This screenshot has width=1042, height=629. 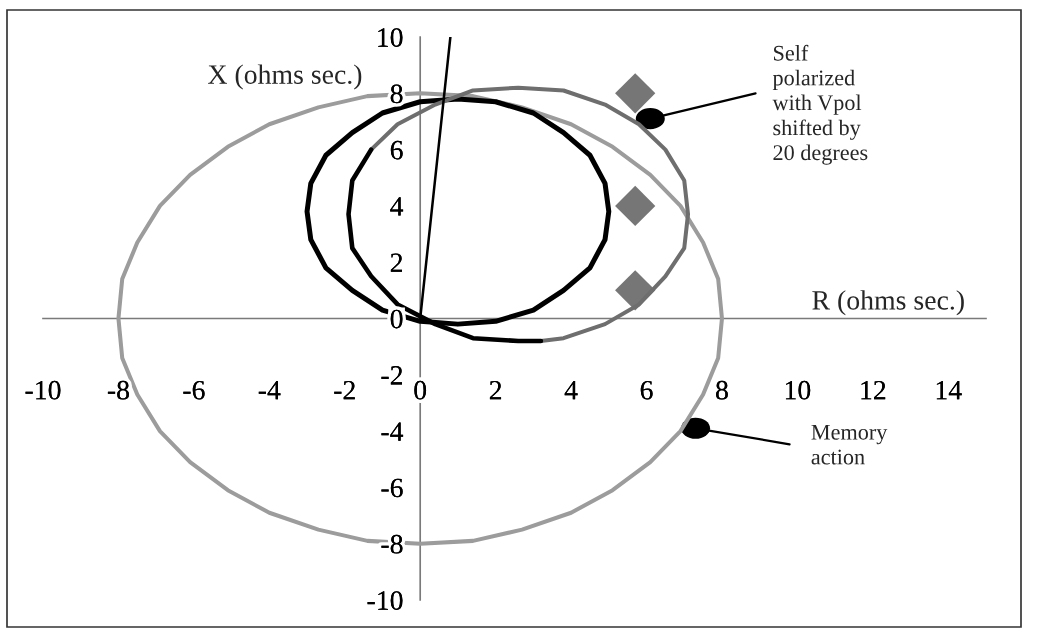 What do you see at coordinates (949, 390) in the screenshot?
I see `x-tick-label: 14` at bounding box center [949, 390].